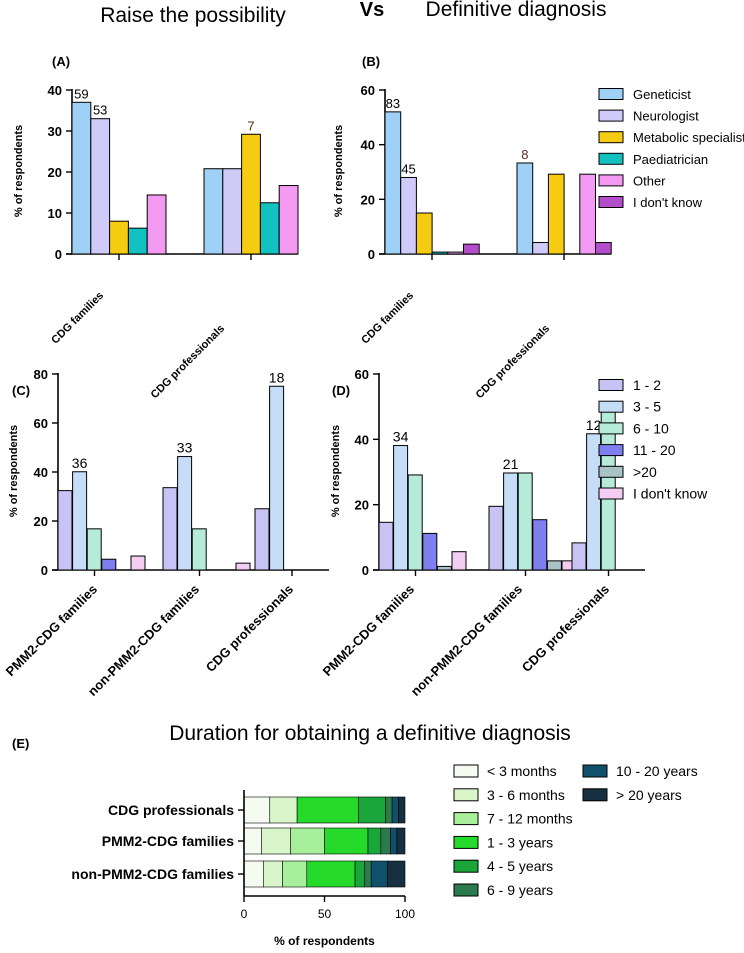 The height and width of the screenshot is (953, 744). What do you see at coordinates (522, 771) in the screenshot?
I see `legend-label: < 3 months` at bounding box center [522, 771].